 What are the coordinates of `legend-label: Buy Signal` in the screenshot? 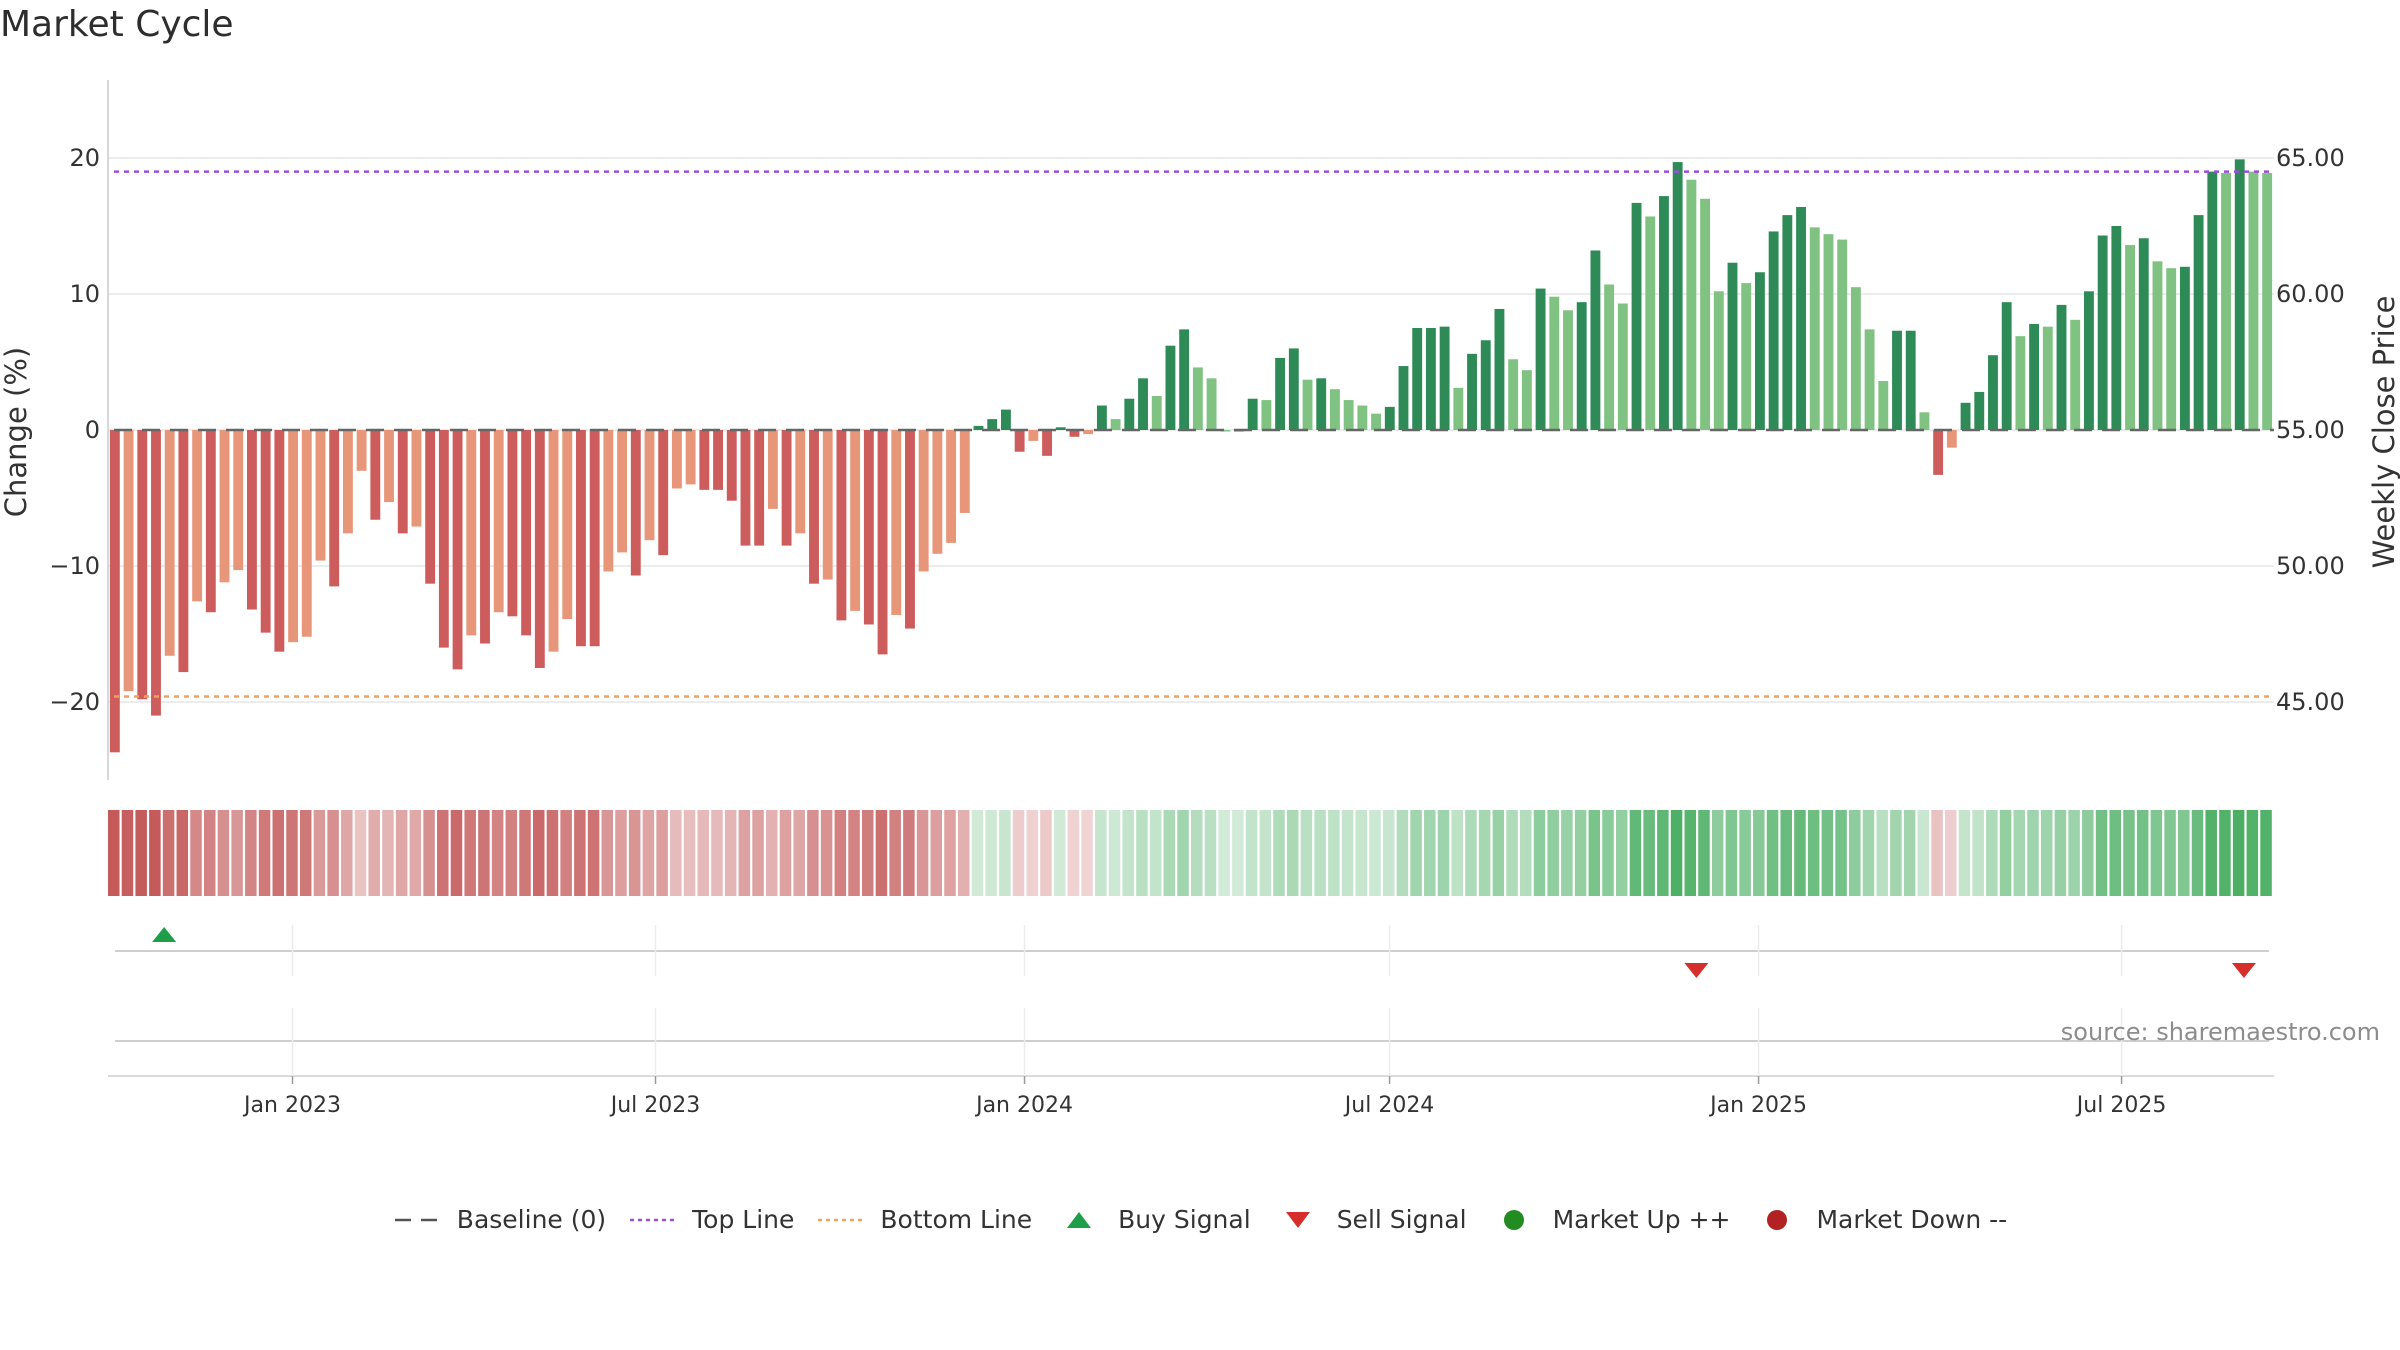 It's located at (1184, 1219).